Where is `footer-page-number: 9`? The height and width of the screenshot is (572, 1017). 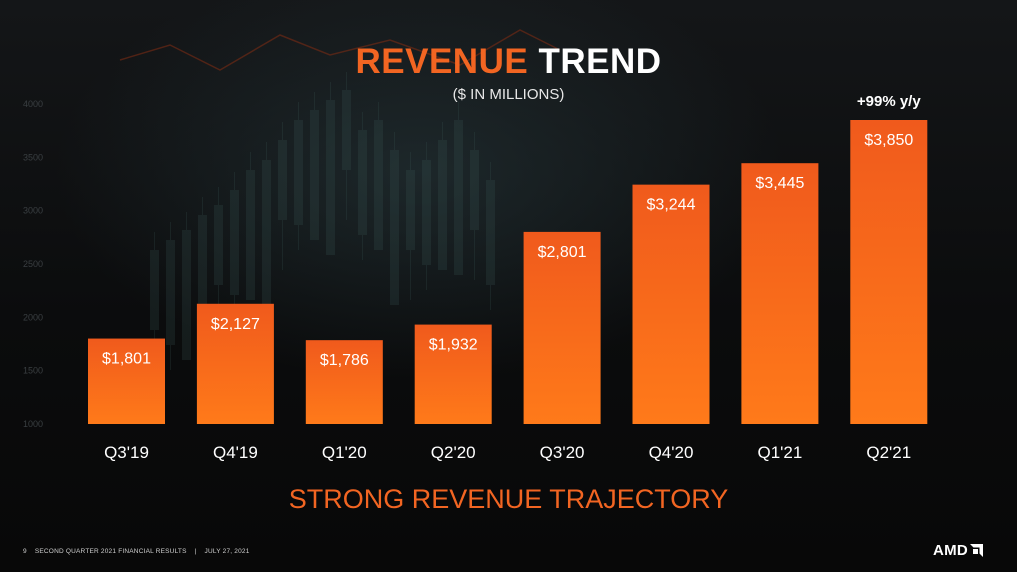 footer-page-number: 9 is located at coordinates (25, 551).